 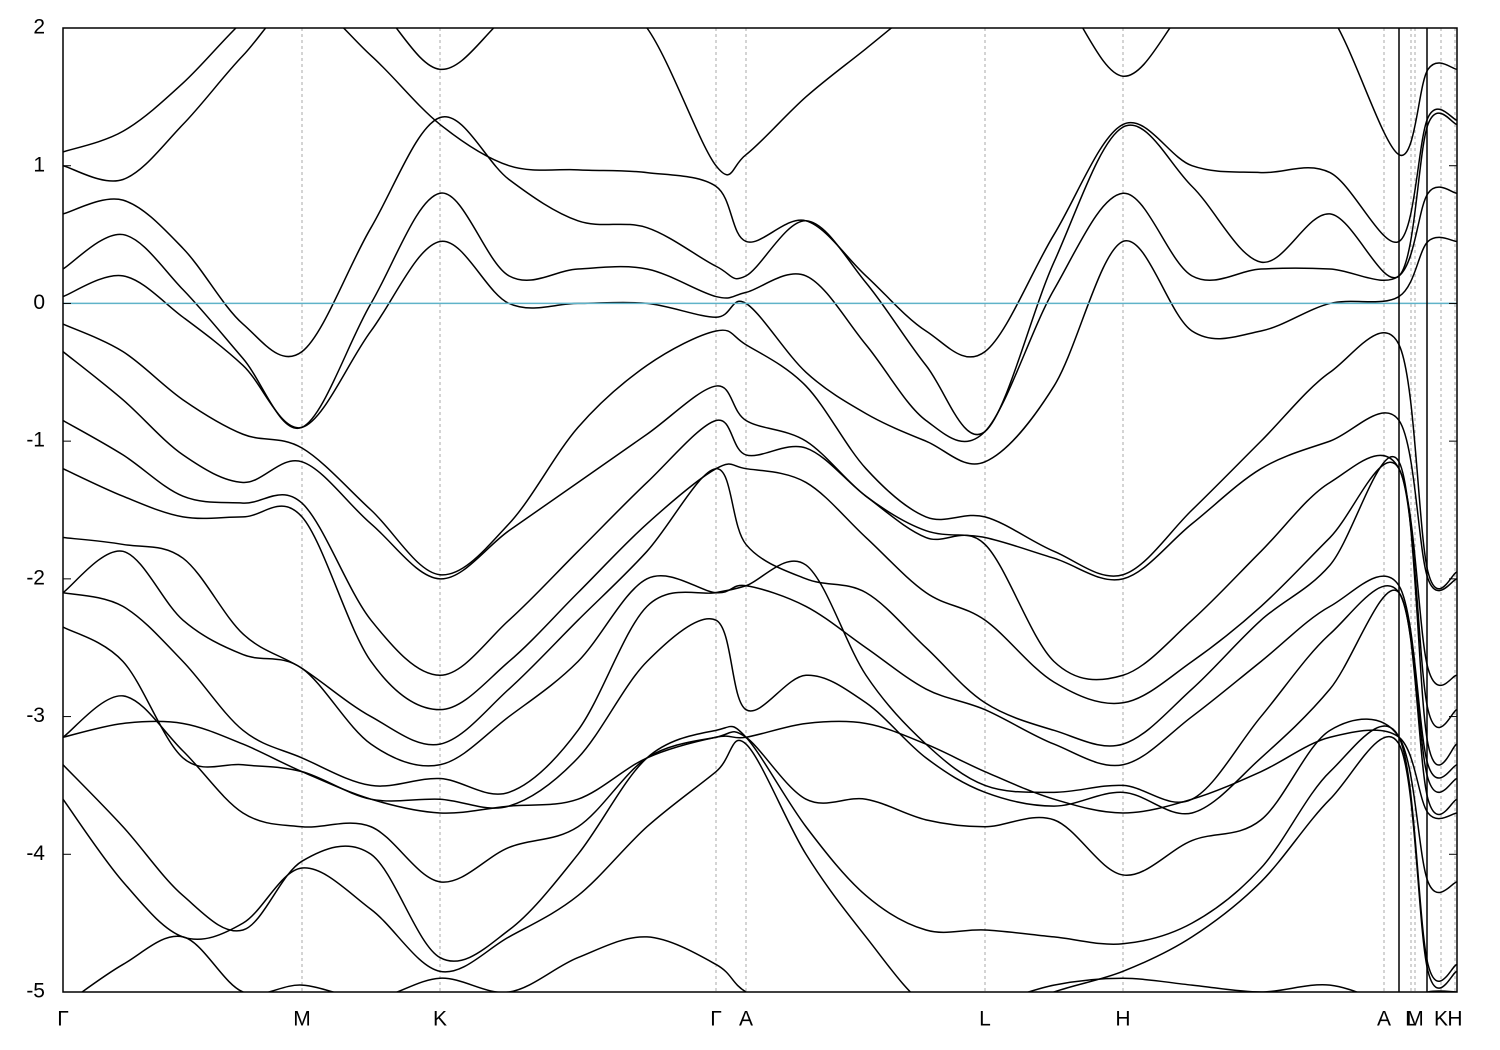 What do you see at coordinates (39, 27) in the screenshot?
I see `y-tick-label: 2` at bounding box center [39, 27].